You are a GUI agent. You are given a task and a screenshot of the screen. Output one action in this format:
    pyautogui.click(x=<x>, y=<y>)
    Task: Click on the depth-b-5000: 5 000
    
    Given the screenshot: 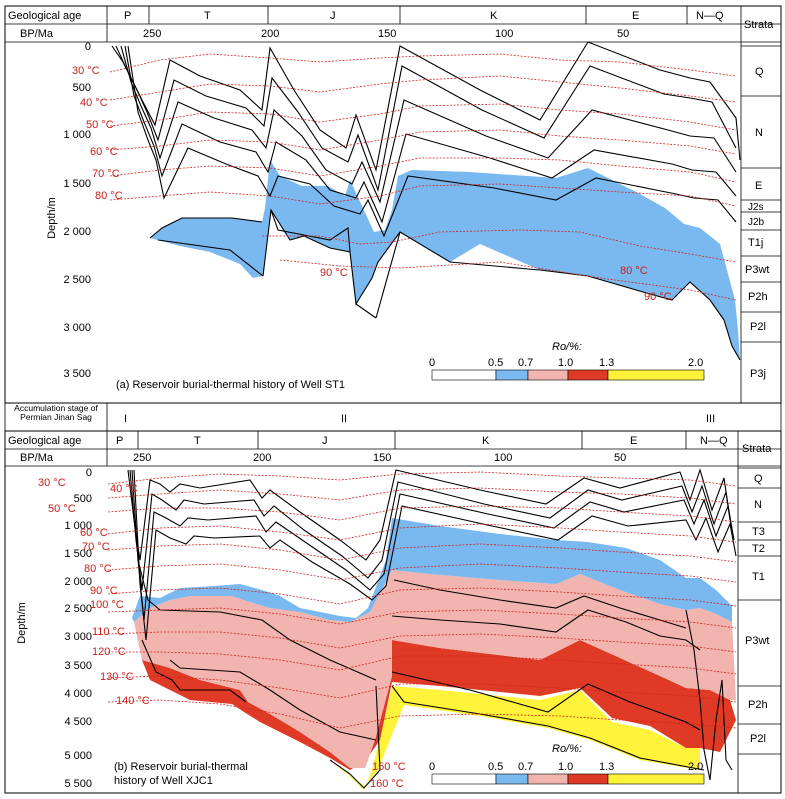 What is the action you would take?
    pyautogui.click(x=78, y=756)
    